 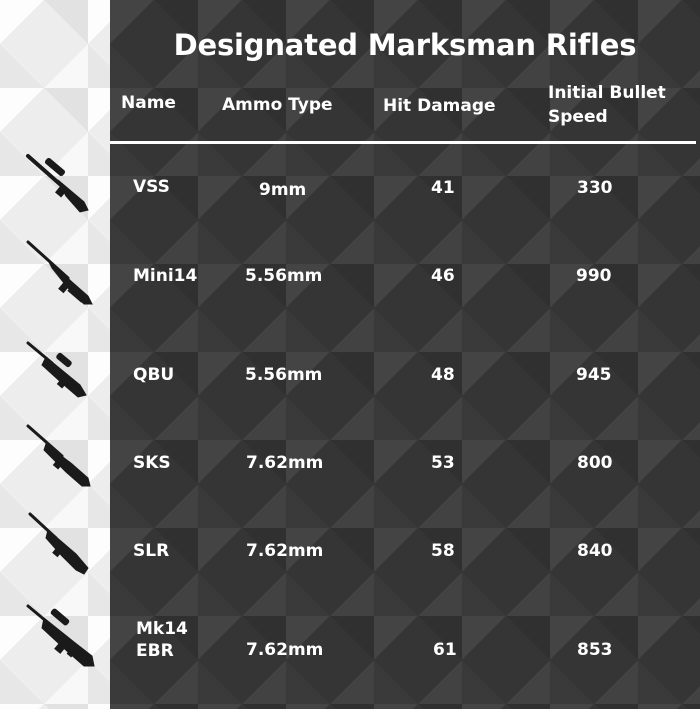 What do you see at coordinates (57, 183) in the screenshot?
I see `vss-rifle-icon` at bounding box center [57, 183].